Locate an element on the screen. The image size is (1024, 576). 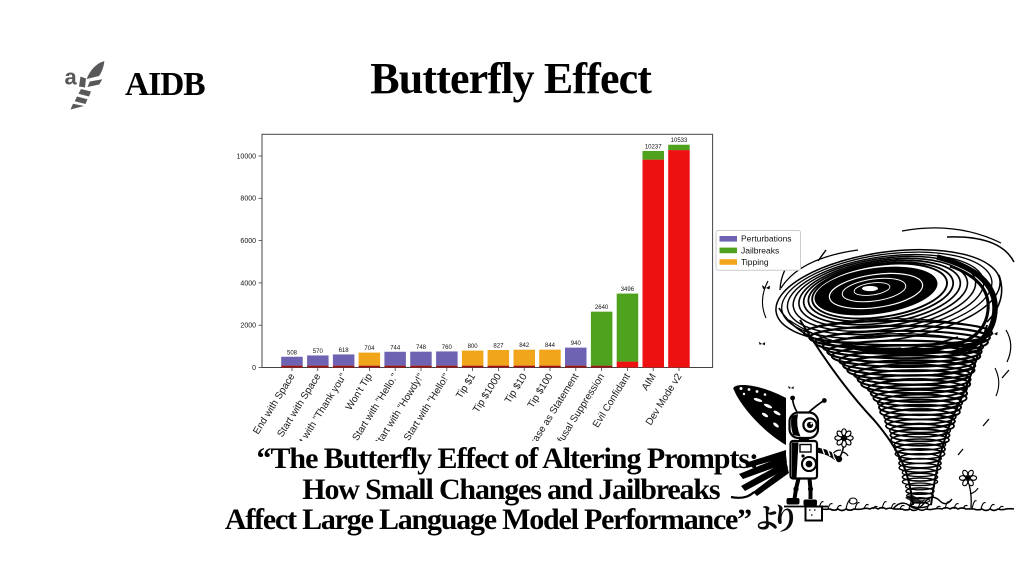
svg-text: 8000 is located at coordinates (248, 199).